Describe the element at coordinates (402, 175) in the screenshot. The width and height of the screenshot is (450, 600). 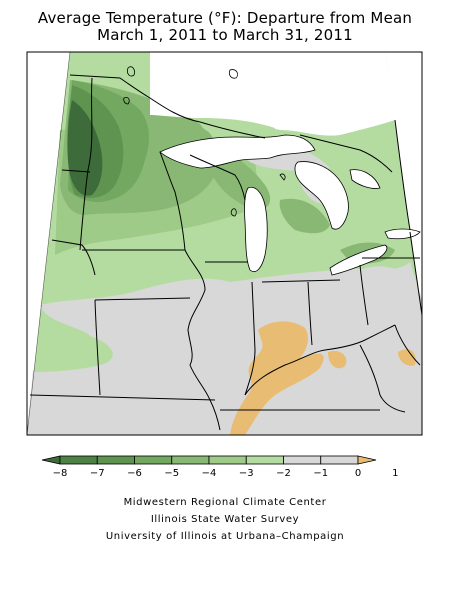
I see `border-quebec` at that location.